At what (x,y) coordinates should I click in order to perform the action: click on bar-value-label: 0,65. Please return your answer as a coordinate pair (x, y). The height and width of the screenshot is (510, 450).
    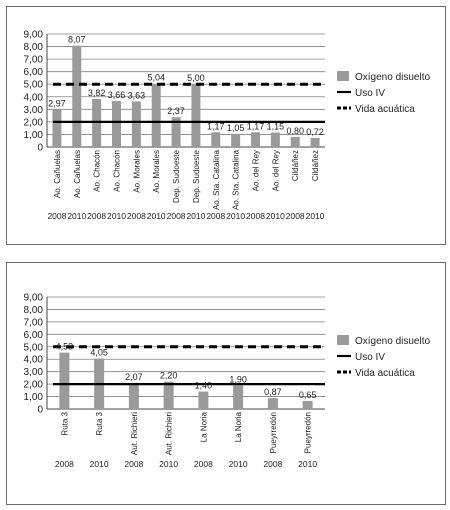
    Looking at the image, I should click on (308, 395).